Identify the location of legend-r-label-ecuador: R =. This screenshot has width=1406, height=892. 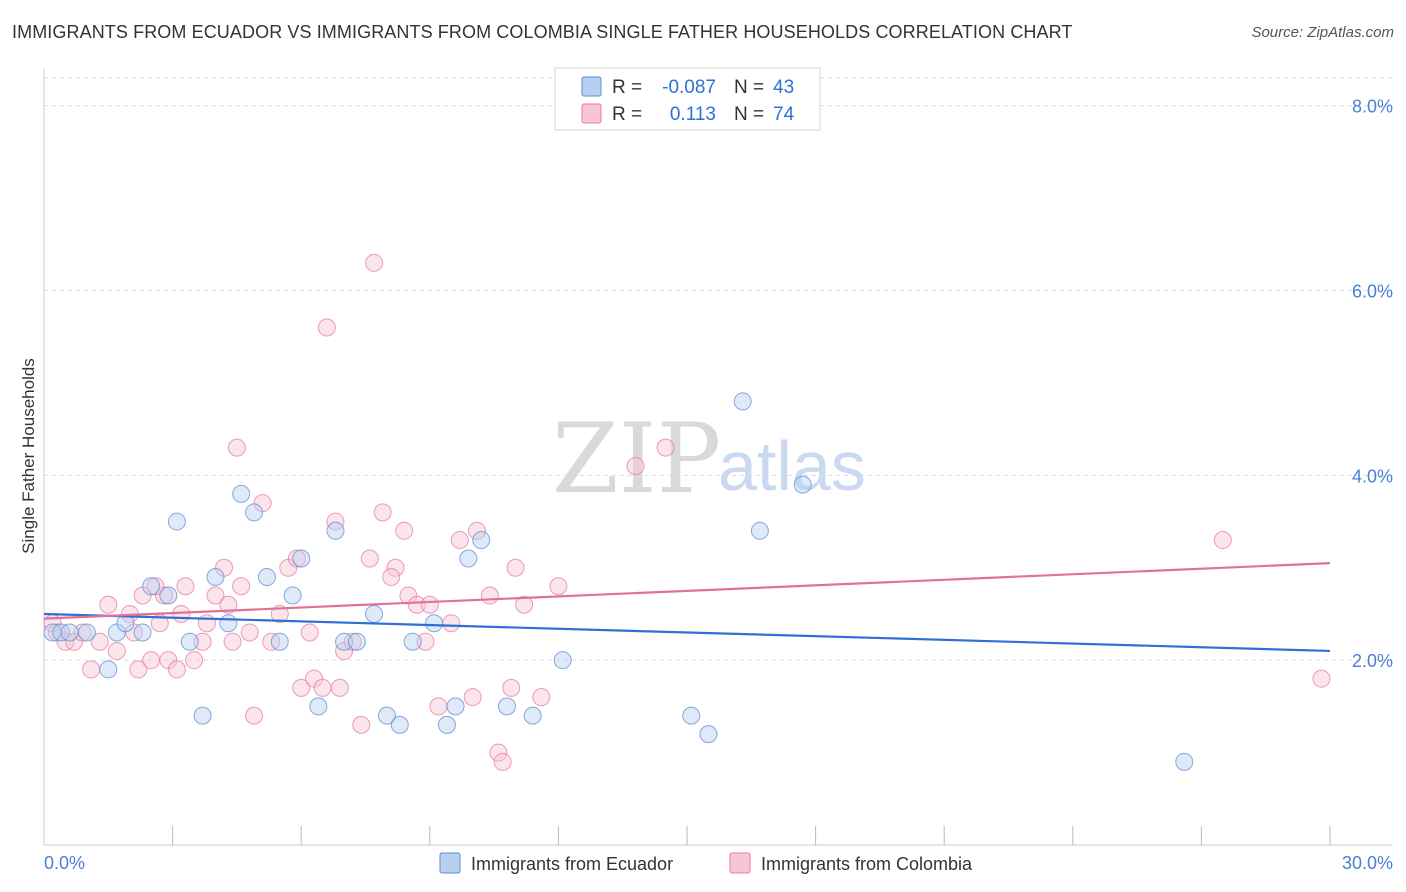
(627, 87).